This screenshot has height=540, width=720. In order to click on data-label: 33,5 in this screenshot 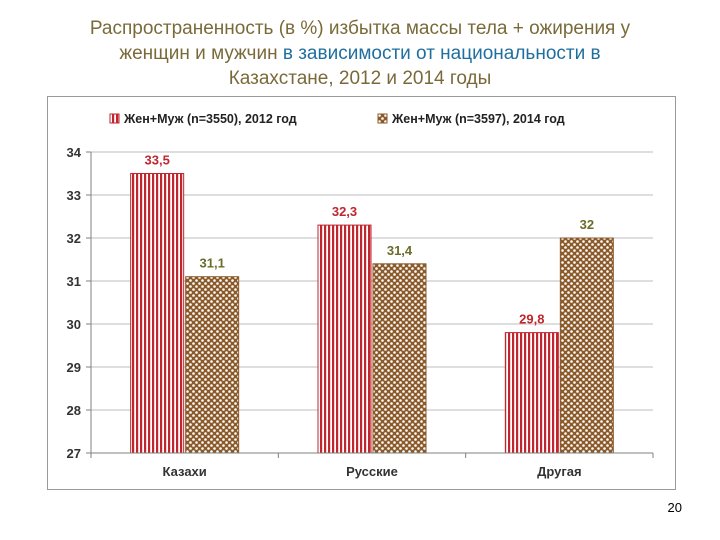, I will do `click(157, 160)`.